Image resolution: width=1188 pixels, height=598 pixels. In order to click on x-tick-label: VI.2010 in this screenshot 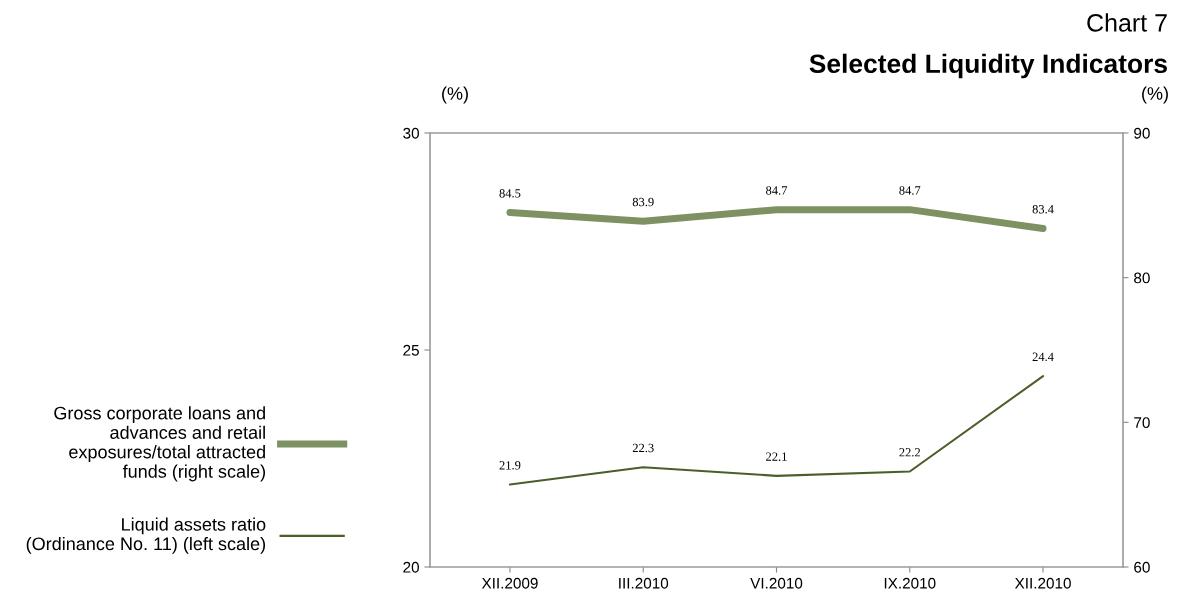, I will do `click(776, 583)`.